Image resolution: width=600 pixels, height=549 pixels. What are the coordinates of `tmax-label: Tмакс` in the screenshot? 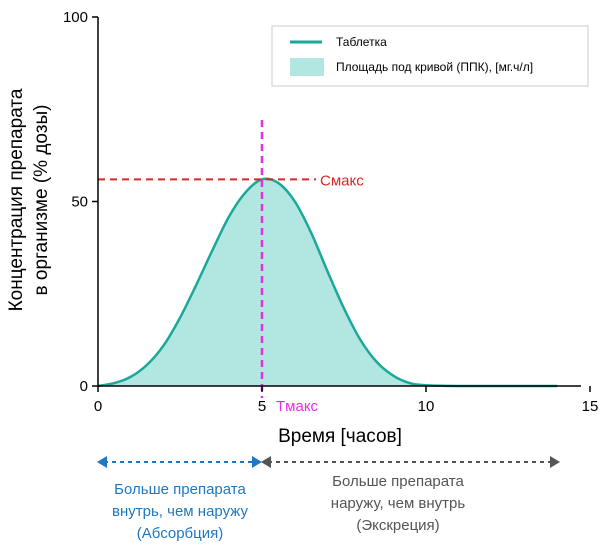 It's located at (297, 406).